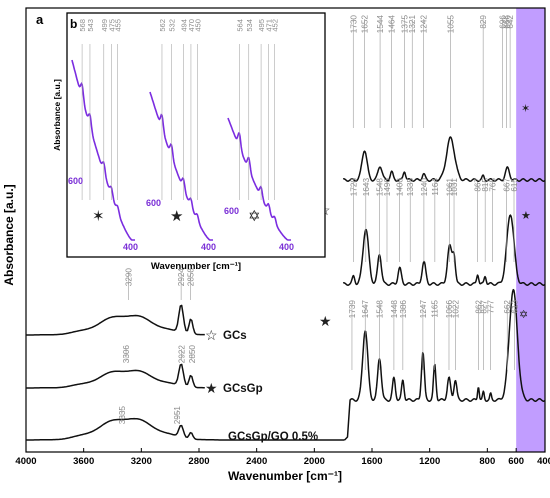  What do you see at coordinates (171, 25) in the screenshot?
I see `inset-peak-label: 532` at bounding box center [171, 25].